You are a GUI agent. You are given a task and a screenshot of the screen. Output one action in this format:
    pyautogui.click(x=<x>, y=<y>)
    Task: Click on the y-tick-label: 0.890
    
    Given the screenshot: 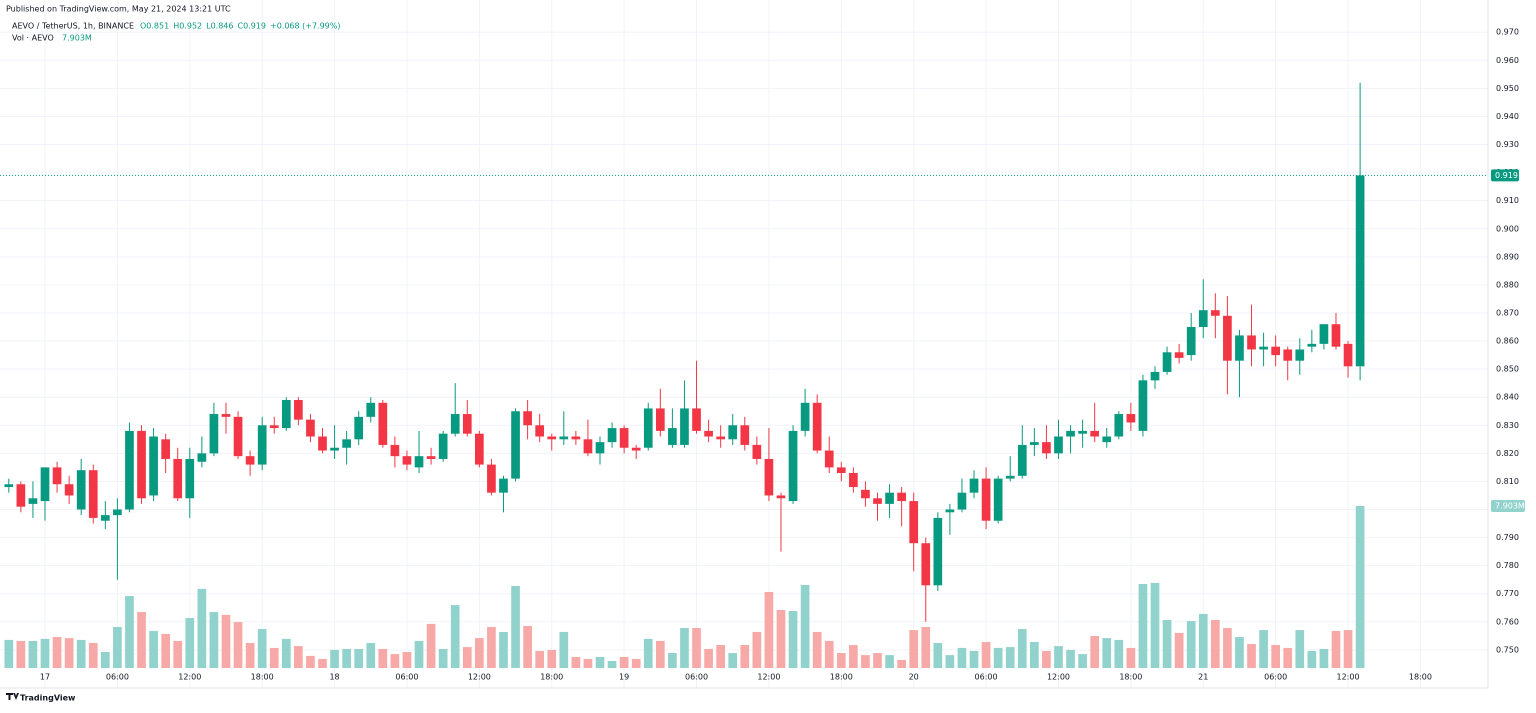 What is the action you would take?
    pyautogui.click(x=1507, y=256)
    